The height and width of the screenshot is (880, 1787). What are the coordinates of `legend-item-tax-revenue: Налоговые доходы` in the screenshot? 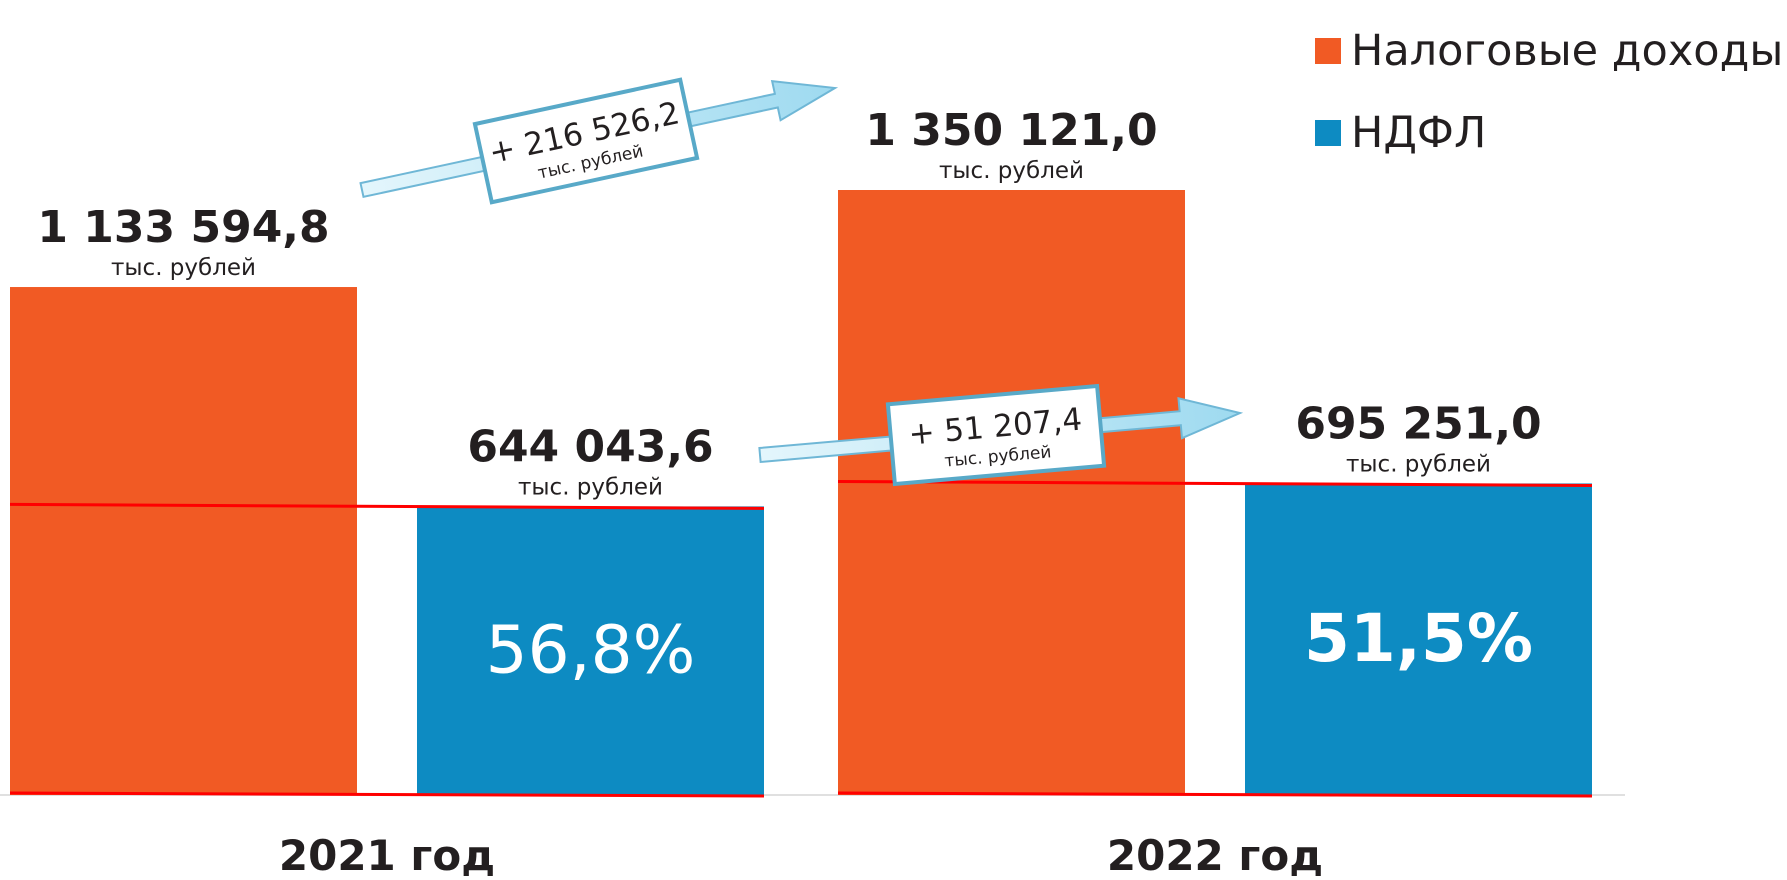 It's located at (1549, 51).